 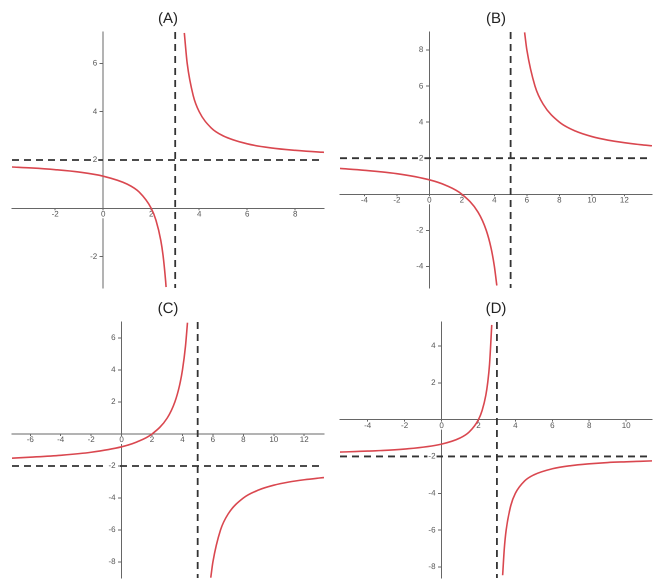 What do you see at coordinates (421, 49) in the screenshot?
I see `y-tick-label: 8` at bounding box center [421, 49].